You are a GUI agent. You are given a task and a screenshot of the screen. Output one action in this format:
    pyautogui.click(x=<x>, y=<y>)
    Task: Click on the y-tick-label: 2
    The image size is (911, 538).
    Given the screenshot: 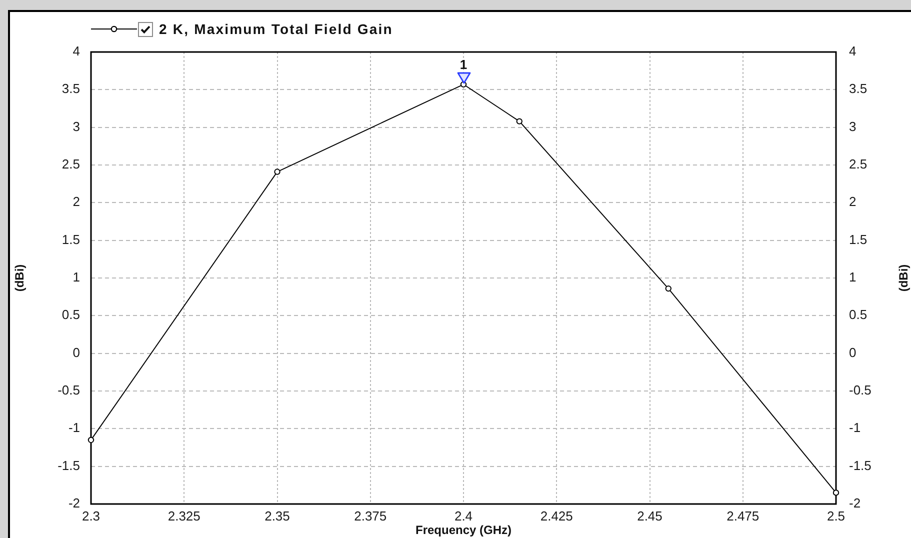 What is the action you would take?
    pyautogui.click(x=76, y=202)
    